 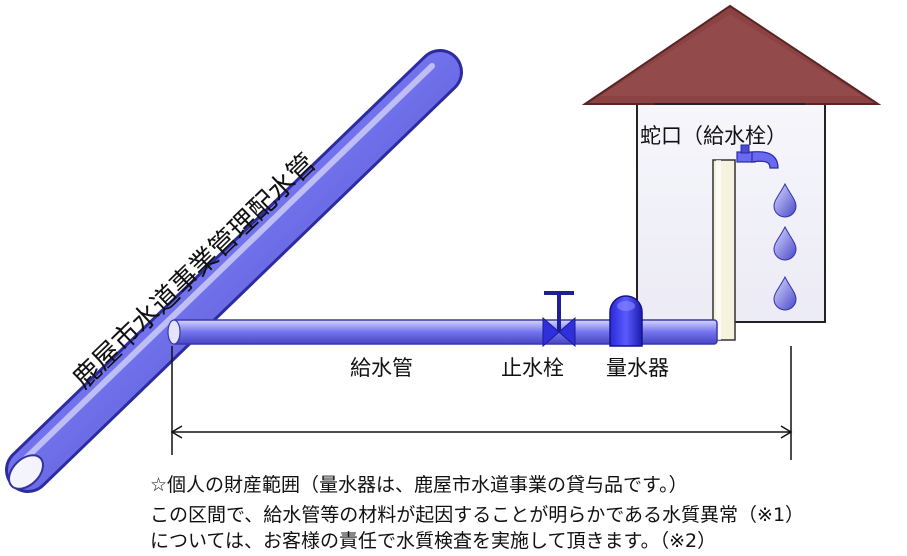 I want to click on water-meter-label: 量水器, so click(x=637, y=368).